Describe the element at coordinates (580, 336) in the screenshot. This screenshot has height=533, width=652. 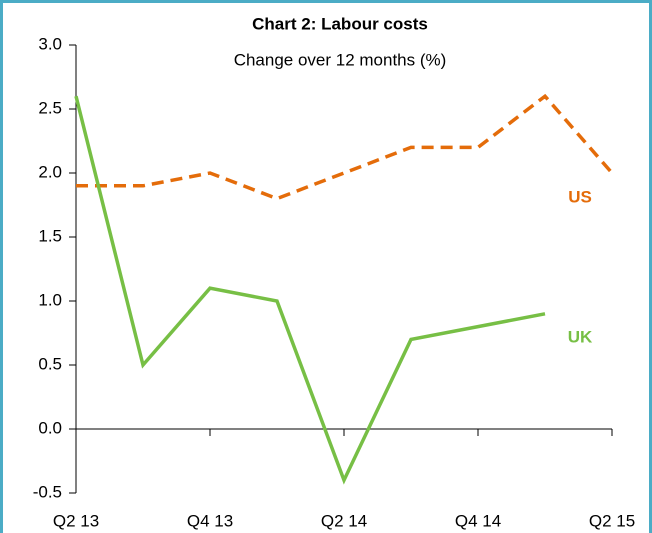
I see `series-label: UK` at that location.